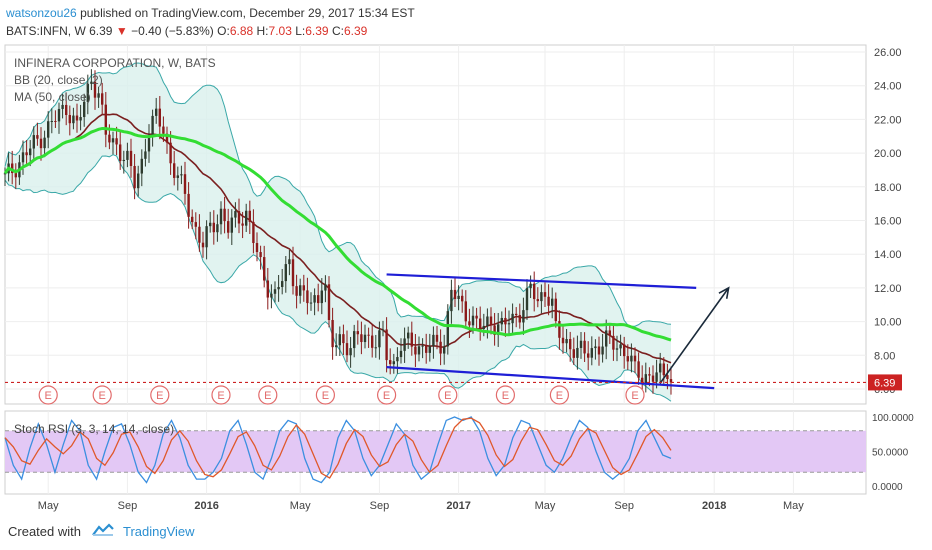 Image resolution: width=932 pixels, height=550 pixels. Describe the element at coordinates (172, 31) in the screenshot. I see `price-change: −0.40 (−5.83%)` at that location.